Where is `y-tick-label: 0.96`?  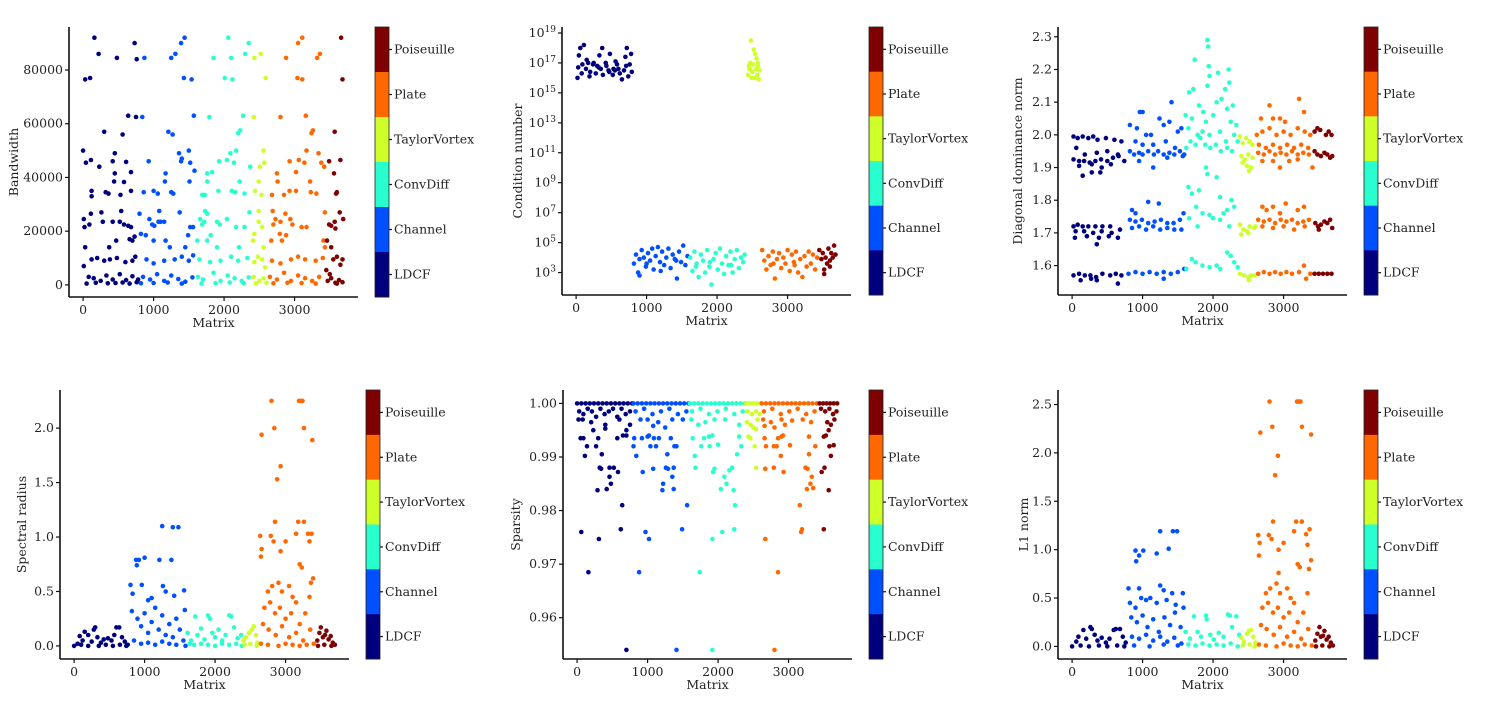 y-tick-label: 0.96 is located at coordinates (543, 617).